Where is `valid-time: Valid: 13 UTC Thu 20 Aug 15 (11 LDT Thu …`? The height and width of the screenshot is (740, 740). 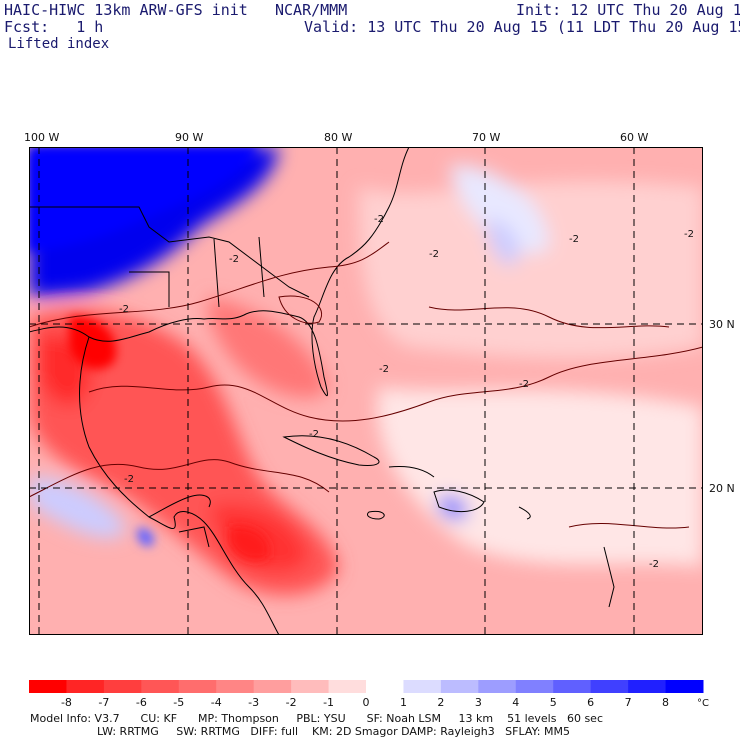
valid-time: Valid: 13 UTC Thu 20 Aug 15 (11 LDT Thu … is located at coordinates (522, 27).